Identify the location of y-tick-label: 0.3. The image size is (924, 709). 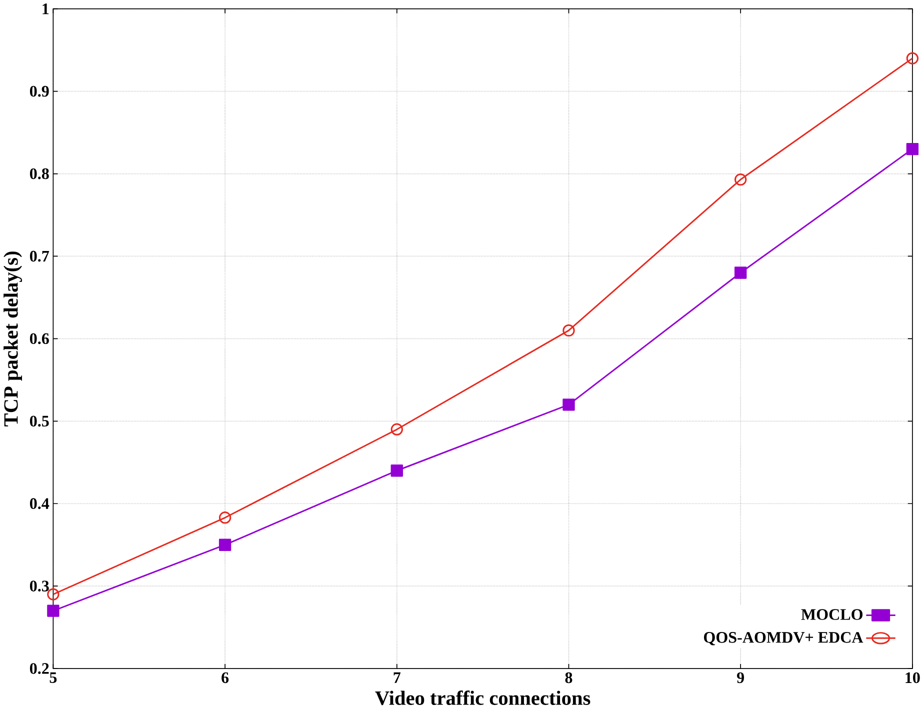
(39, 586).